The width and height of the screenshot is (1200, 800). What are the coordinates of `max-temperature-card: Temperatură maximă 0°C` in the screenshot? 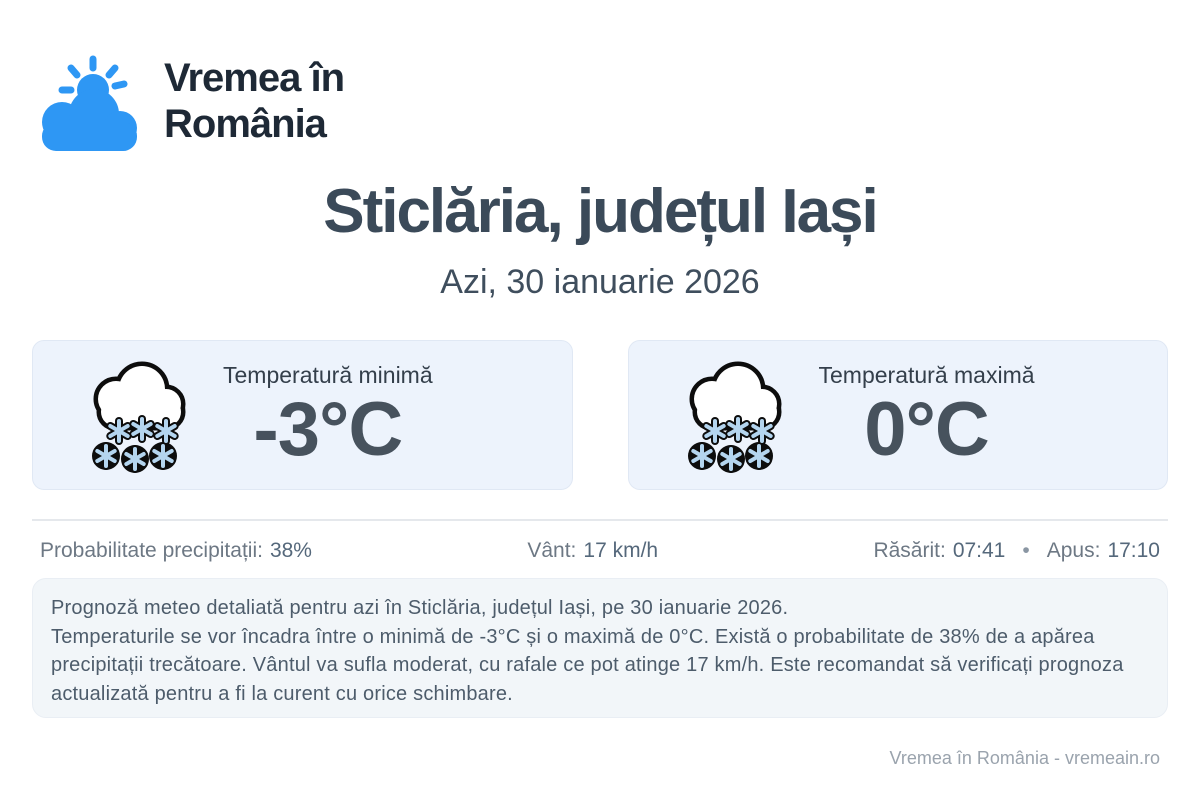 It's located at (897, 415).